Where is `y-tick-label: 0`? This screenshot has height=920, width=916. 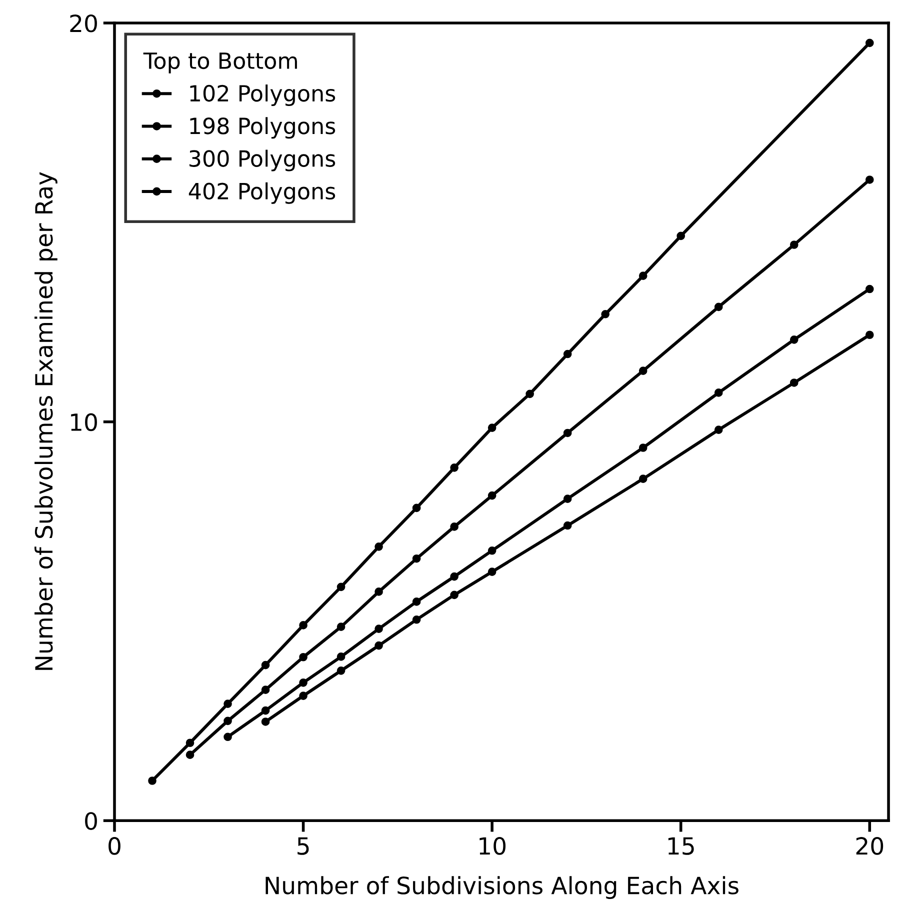
y-tick-label: 0 is located at coordinates (91, 821).